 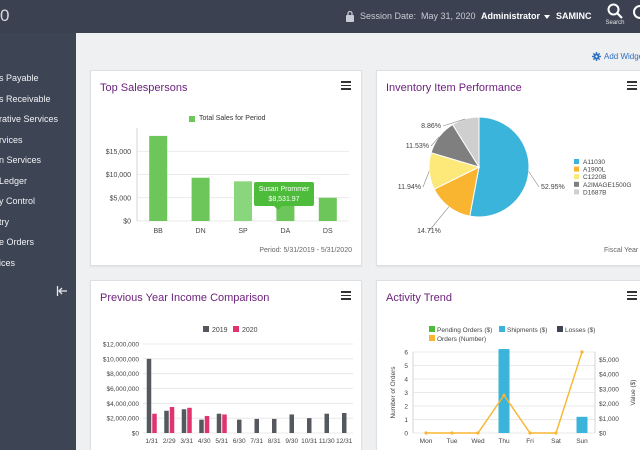 I want to click on x-tick-label: 3/31, so click(x=186, y=441).